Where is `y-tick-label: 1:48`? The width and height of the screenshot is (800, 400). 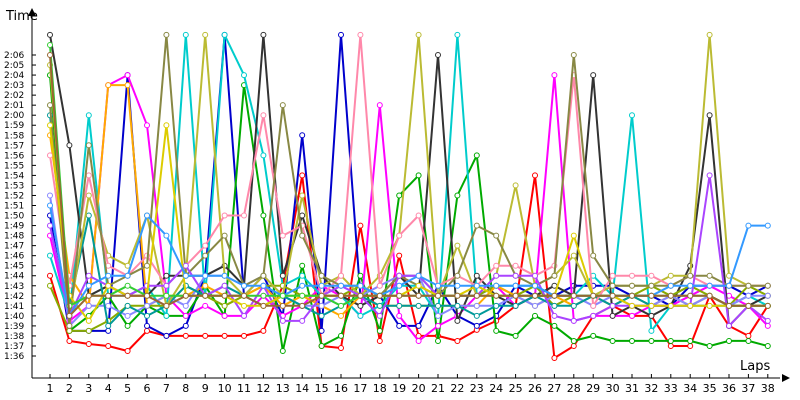
y-tick-label: 1:48 is located at coordinates (14, 237).